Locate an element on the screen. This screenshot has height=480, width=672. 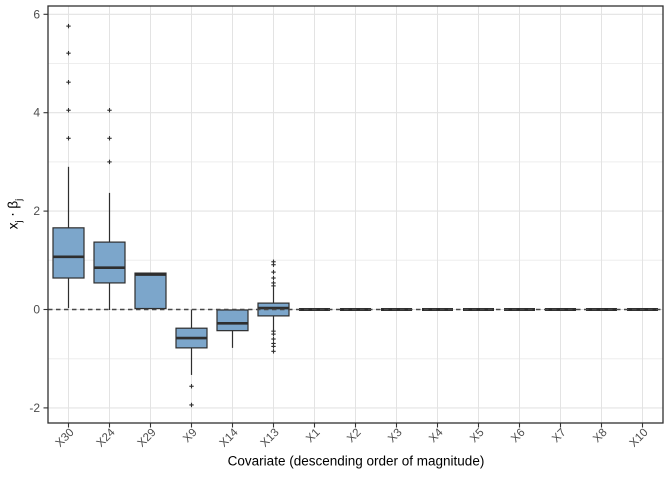
x-tick-label: X13 is located at coordinates (270, 438).